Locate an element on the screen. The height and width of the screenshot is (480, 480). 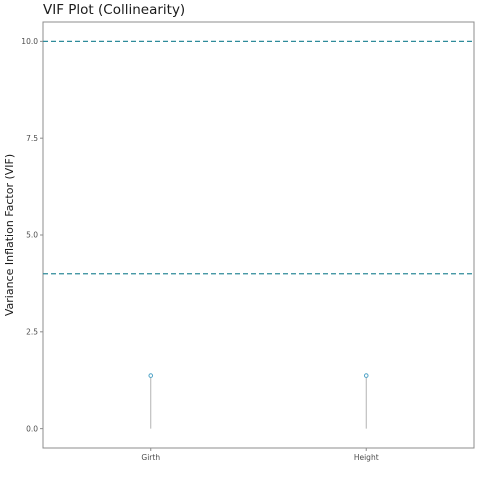
y-axis-title: Variance Inflation Factor (VIF) is located at coordinates (9, 235).